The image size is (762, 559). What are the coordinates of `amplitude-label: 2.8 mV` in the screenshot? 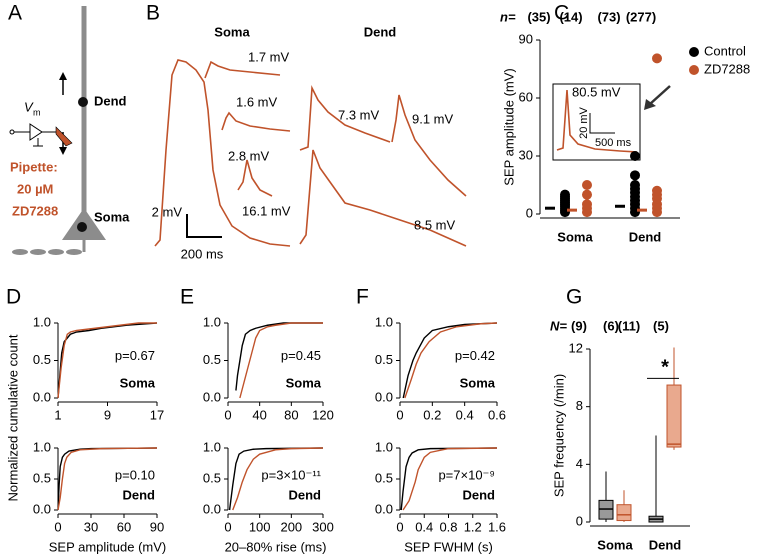 It's located at (249, 155).